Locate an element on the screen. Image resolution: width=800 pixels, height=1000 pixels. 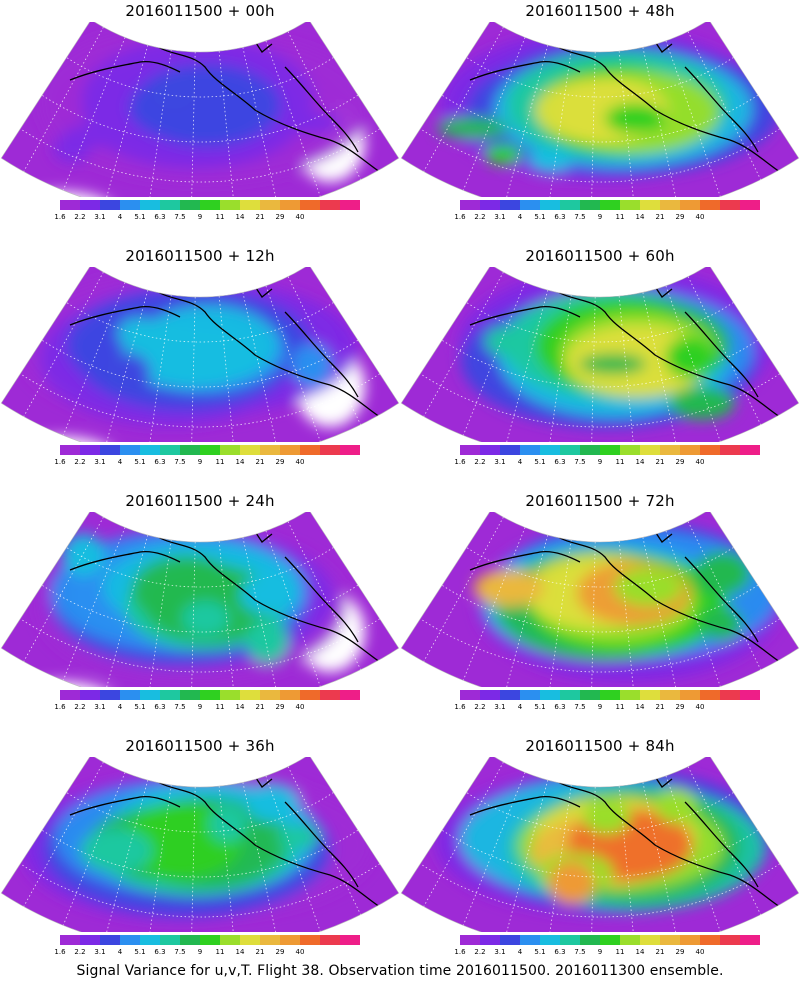
field-contour is located at coordinates (193, 107).